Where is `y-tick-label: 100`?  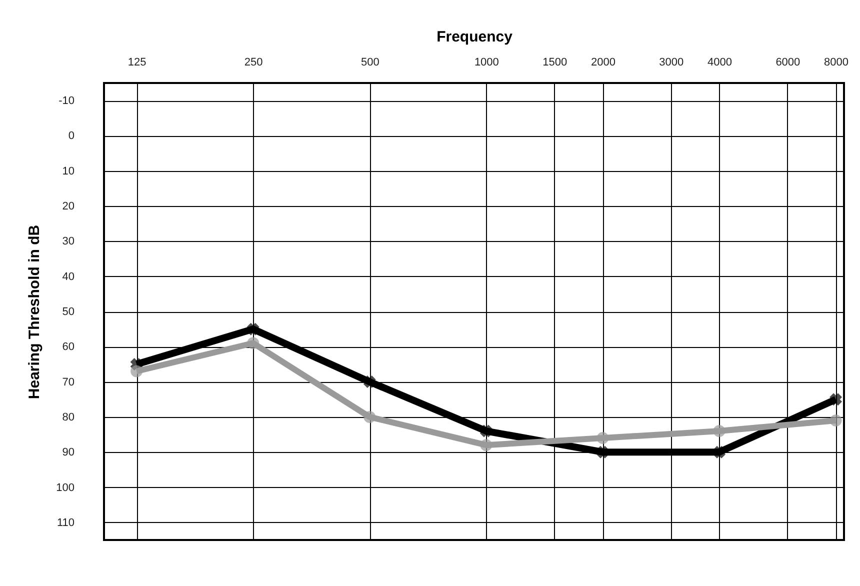
y-tick-label: 100 is located at coordinates (65, 488).